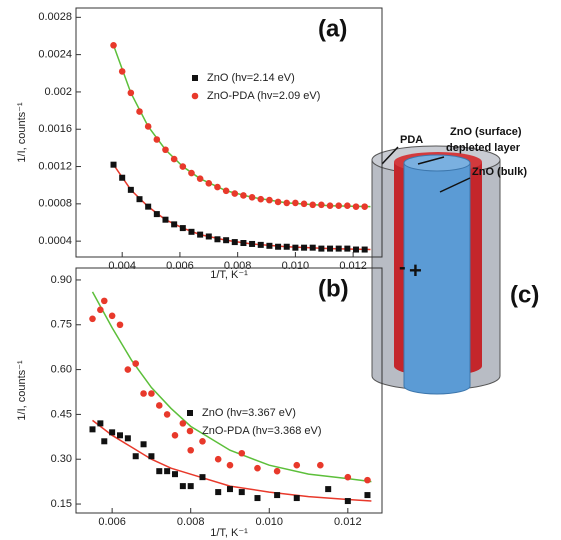 The width and height of the screenshot is (561, 540). I want to click on label-plus: +, so click(415, 270).